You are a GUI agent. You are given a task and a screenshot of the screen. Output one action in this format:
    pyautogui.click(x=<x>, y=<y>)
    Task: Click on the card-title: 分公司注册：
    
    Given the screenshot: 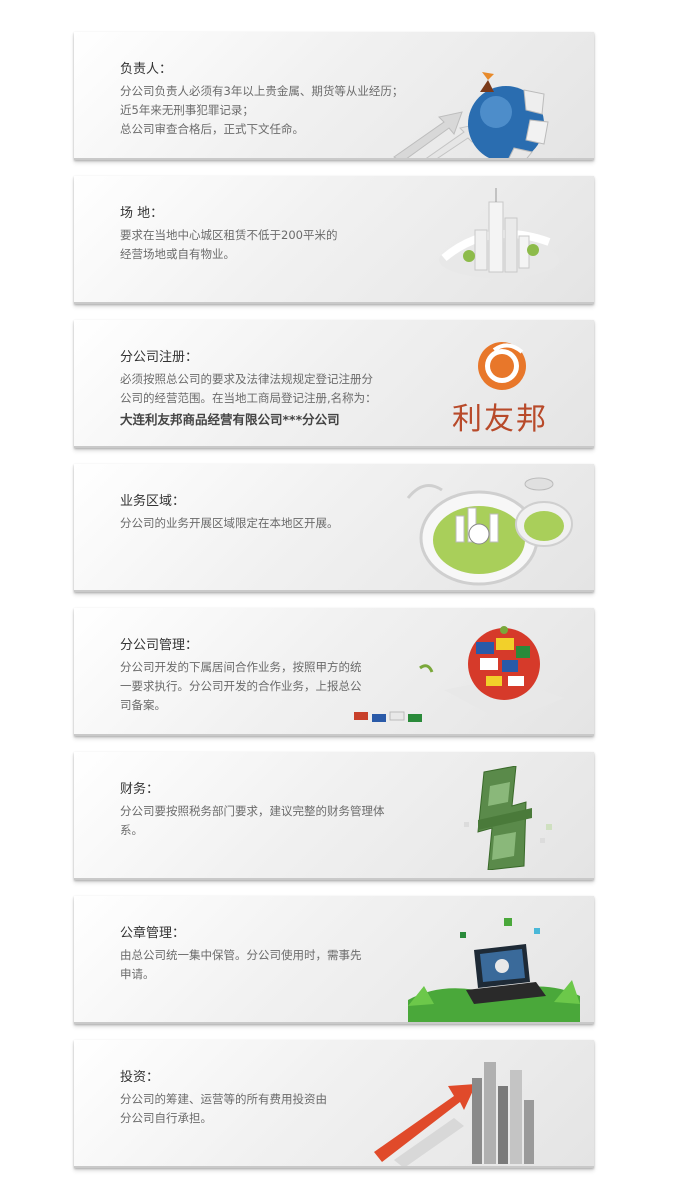 What is the action you would take?
    pyautogui.click(x=159, y=357)
    